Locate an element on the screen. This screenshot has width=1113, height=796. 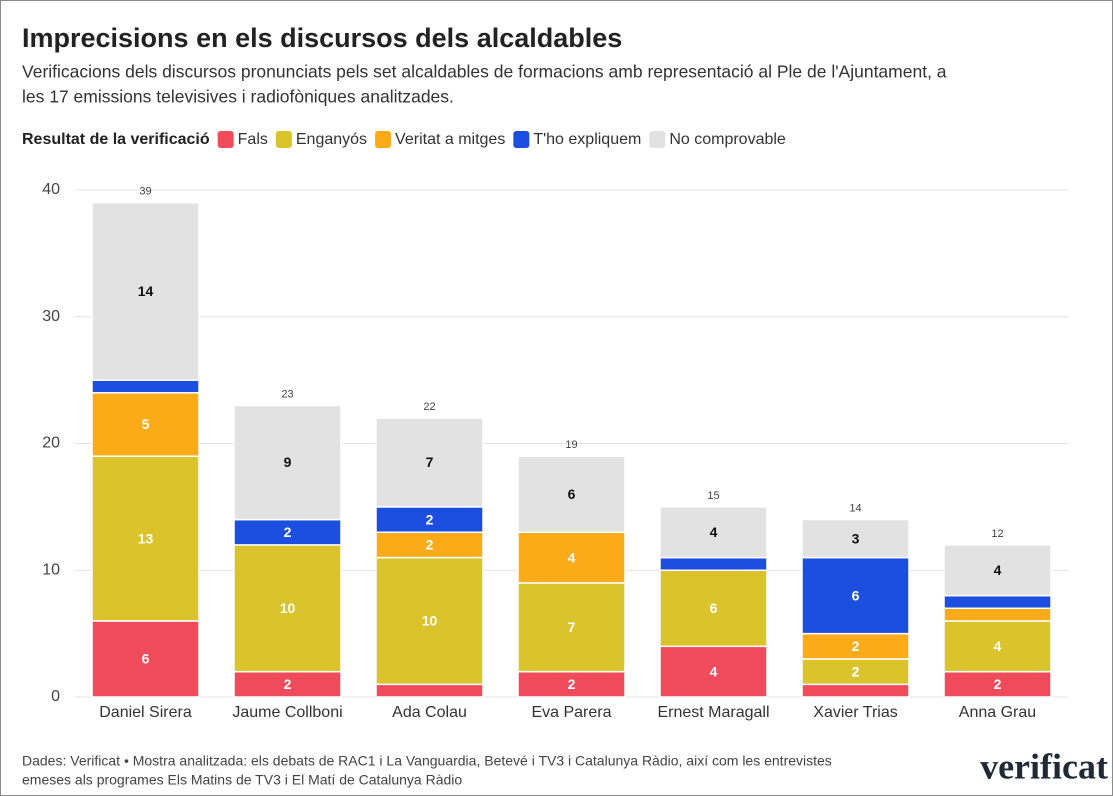
y-tick-label: 20 is located at coordinates (51, 443).